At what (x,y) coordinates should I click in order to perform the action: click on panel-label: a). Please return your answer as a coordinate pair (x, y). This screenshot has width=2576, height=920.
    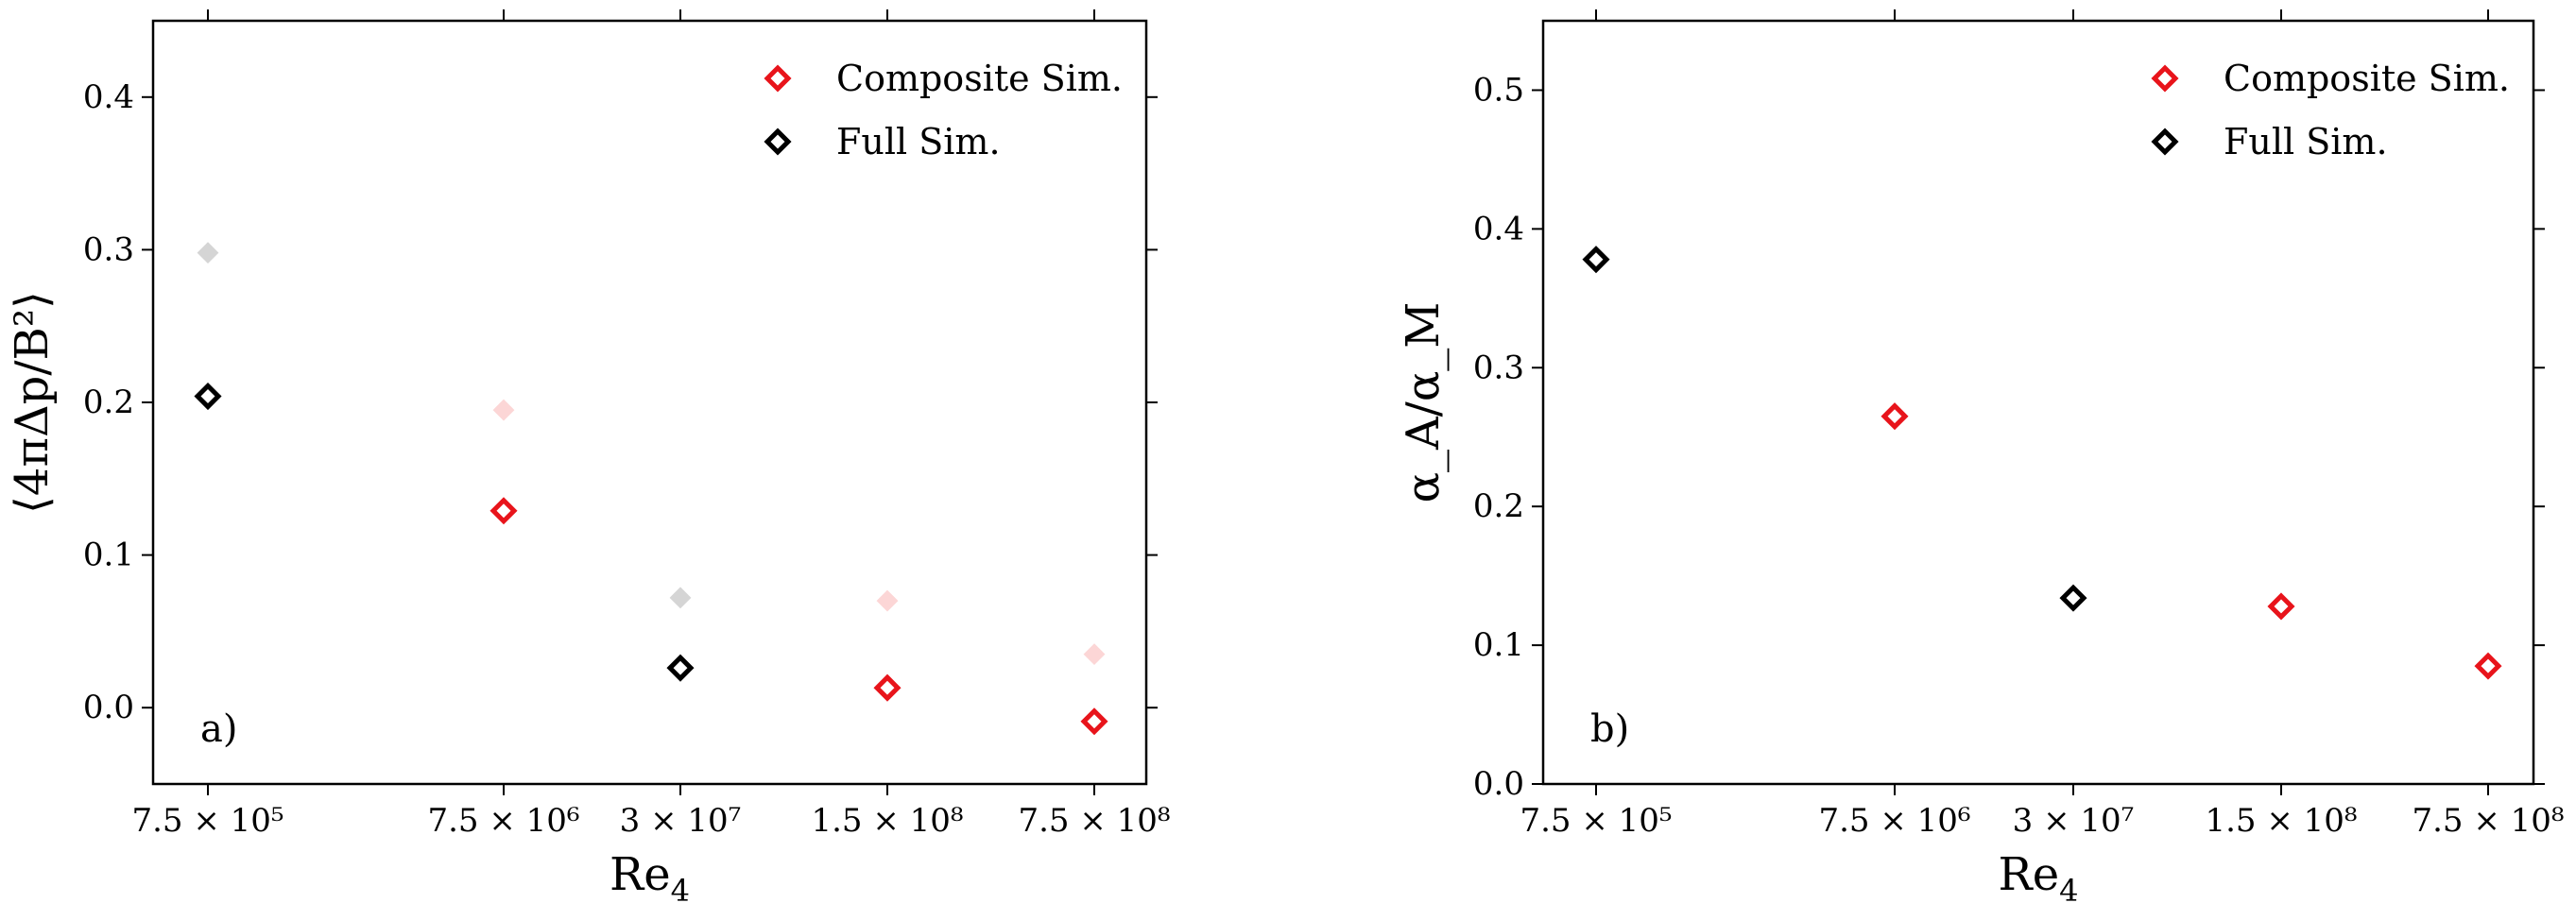
    Looking at the image, I should click on (218, 729).